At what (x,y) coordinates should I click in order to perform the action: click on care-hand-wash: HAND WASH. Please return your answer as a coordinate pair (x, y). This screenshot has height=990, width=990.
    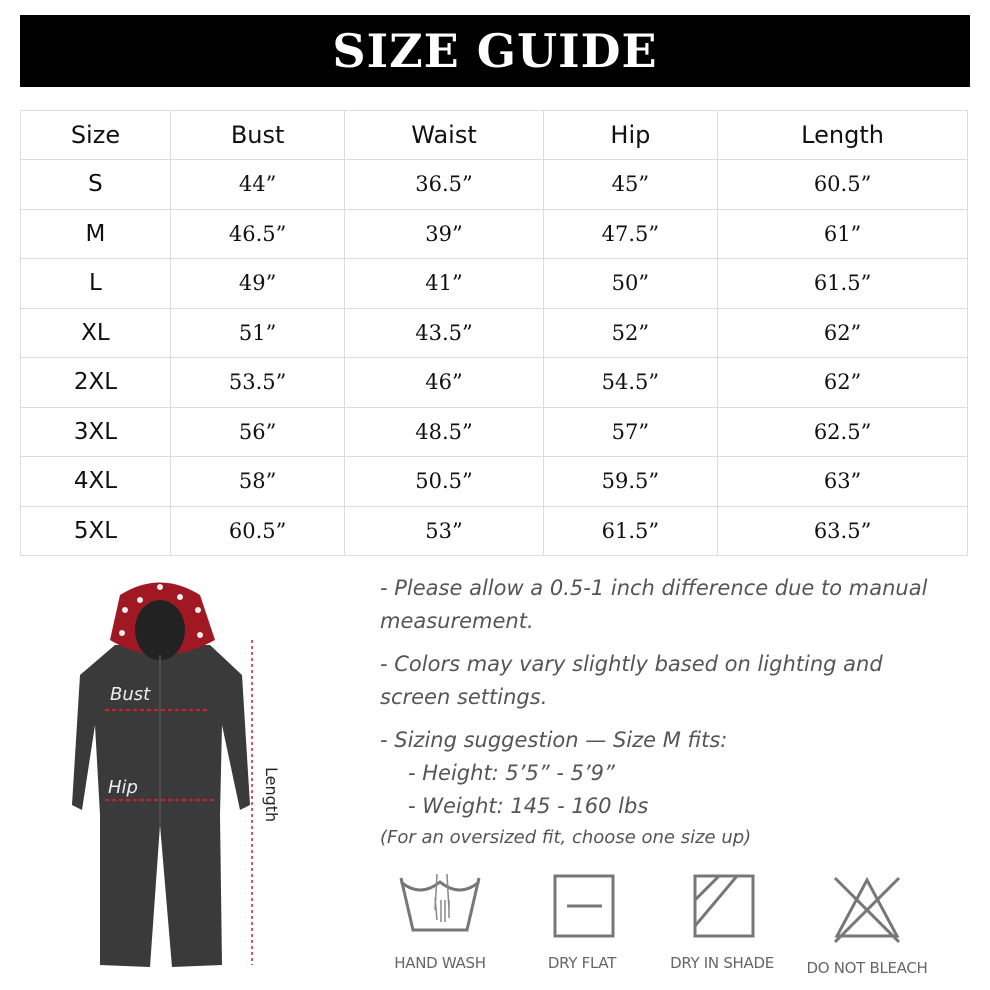
    Looking at the image, I should click on (440, 921).